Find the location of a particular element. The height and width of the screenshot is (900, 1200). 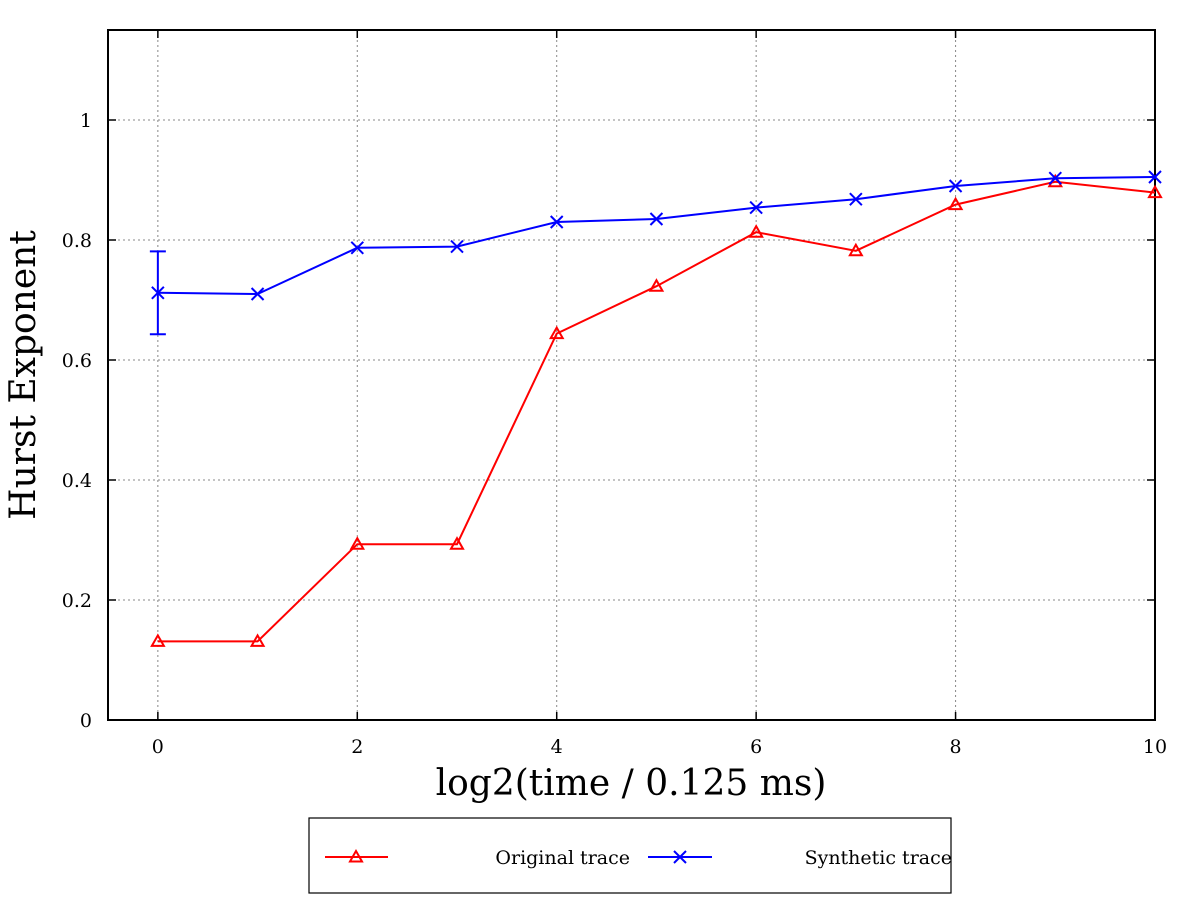

y-tick-label: 0.4 is located at coordinates (77, 481).